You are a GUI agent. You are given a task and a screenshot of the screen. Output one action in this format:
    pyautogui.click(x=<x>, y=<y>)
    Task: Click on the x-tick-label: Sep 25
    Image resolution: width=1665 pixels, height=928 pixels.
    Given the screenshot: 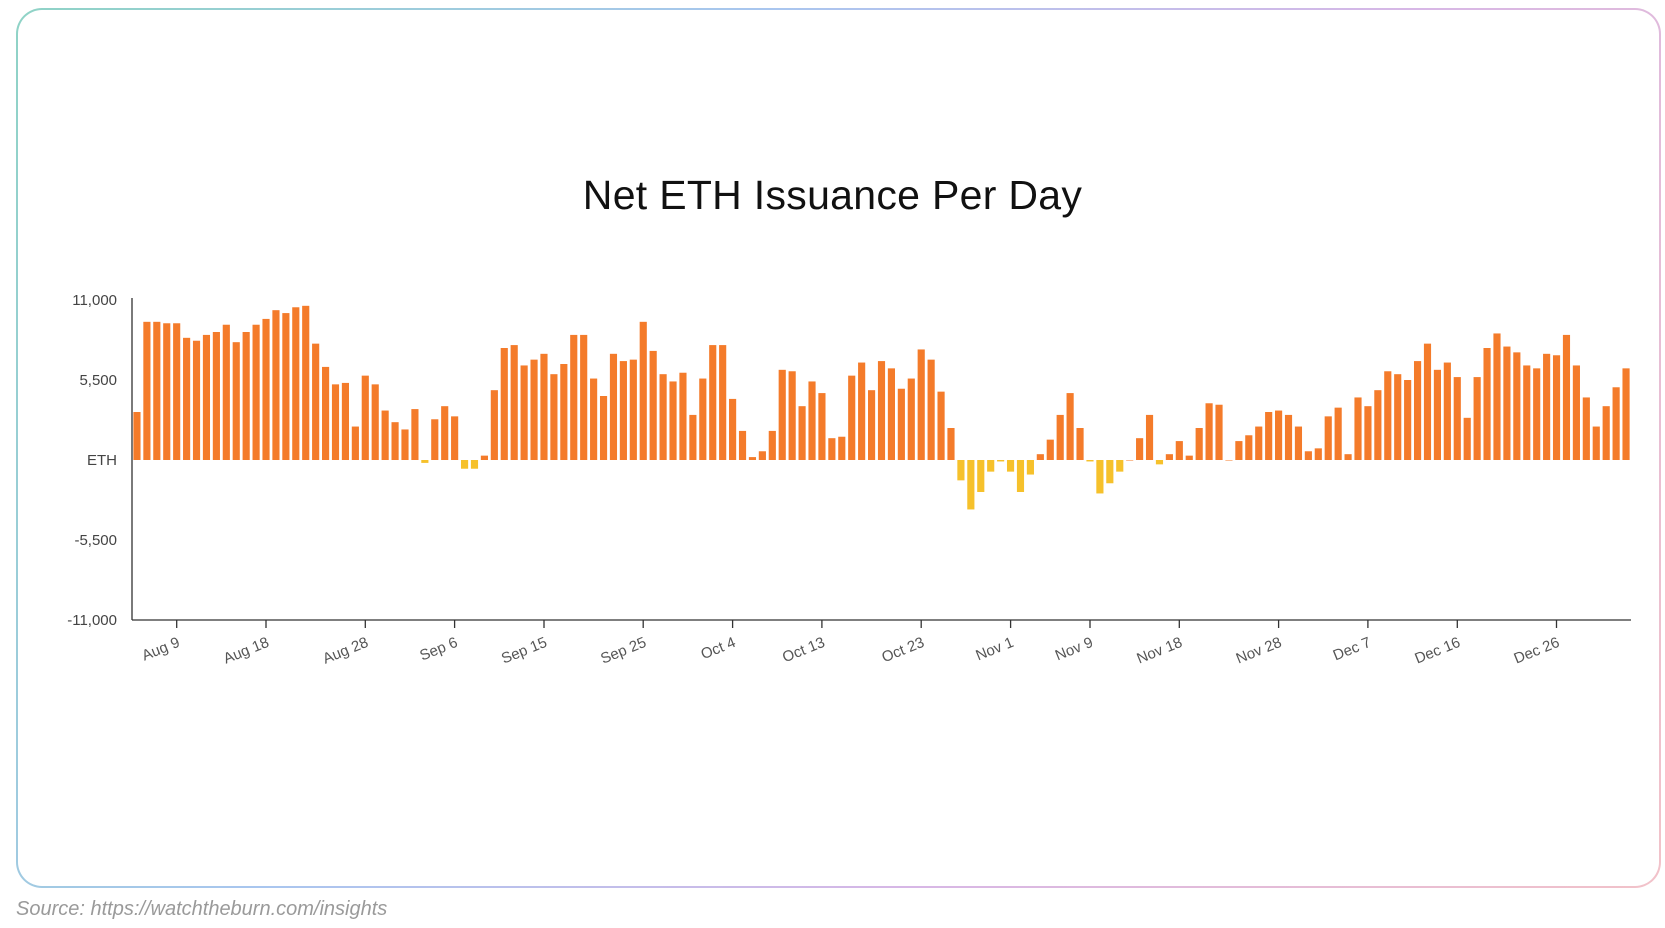 What is the action you would take?
    pyautogui.click(x=623, y=651)
    